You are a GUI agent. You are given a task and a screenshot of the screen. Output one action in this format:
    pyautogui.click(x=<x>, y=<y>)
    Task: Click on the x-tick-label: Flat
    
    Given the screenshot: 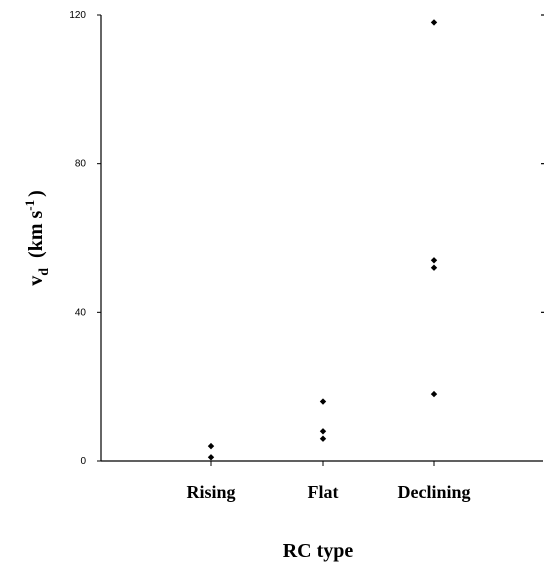 What is the action you would take?
    pyautogui.click(x=323, y=492)
    